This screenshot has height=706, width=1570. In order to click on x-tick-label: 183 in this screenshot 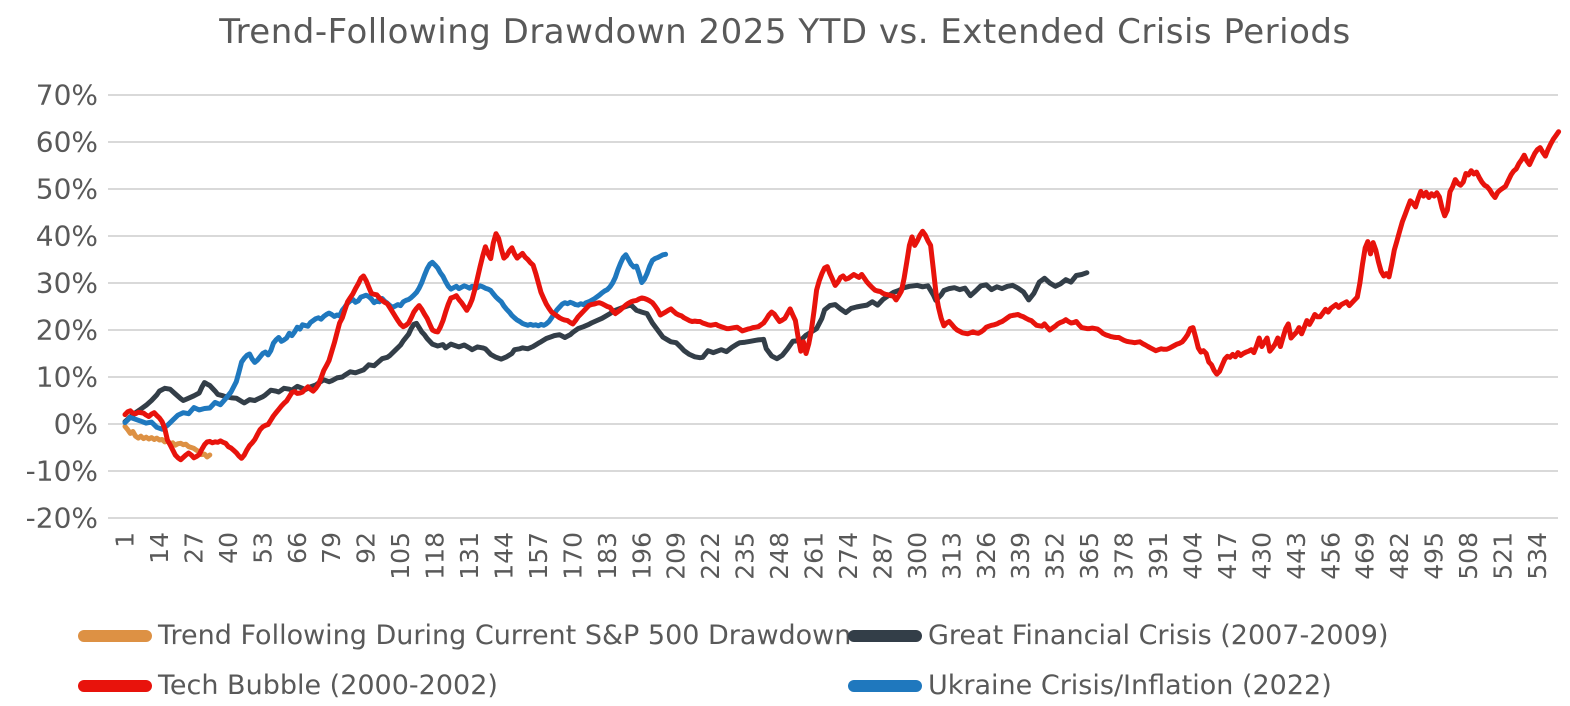, I will do `click(607, 556)`.